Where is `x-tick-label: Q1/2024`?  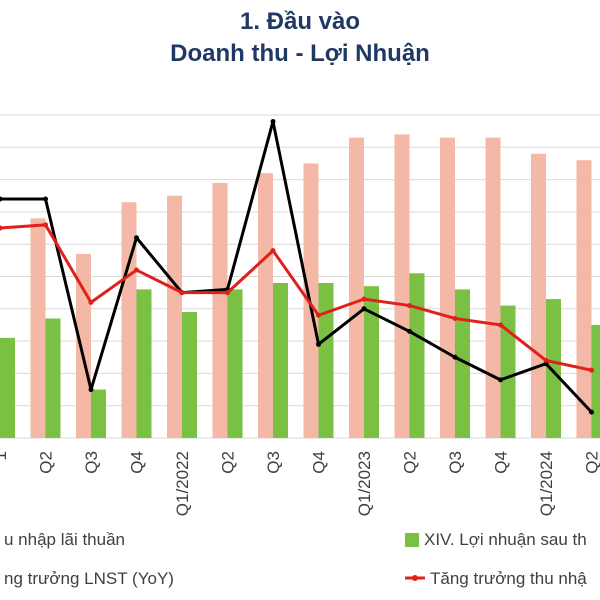 x-tick-label: Q1/2024 is located at coordinates (546, 483).